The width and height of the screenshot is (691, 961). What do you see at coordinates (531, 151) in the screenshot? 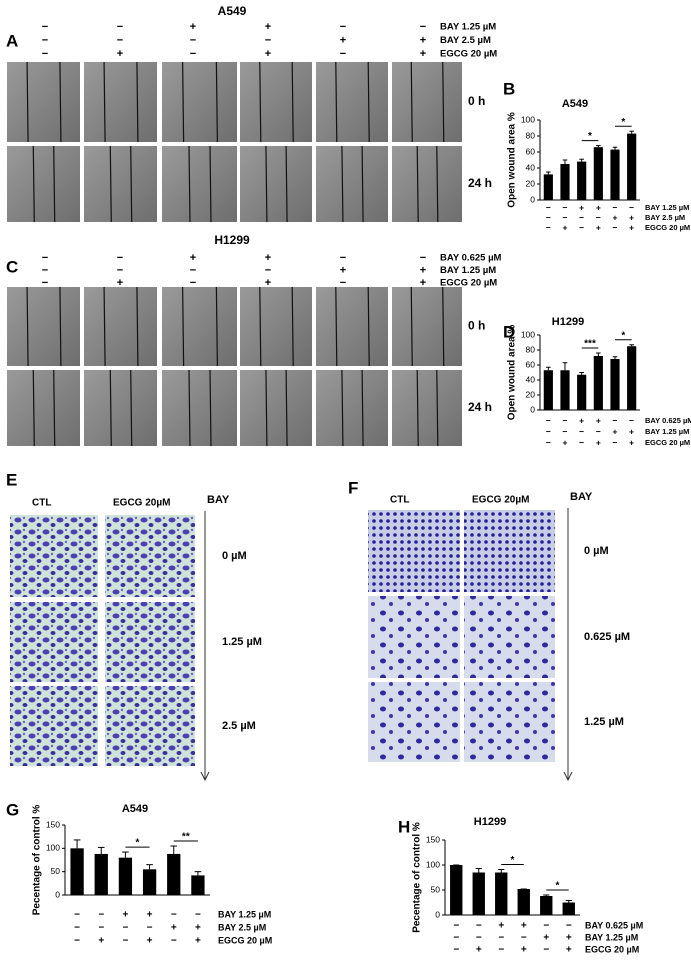
I see `y-tick-label: 60` at bounding box center [531, 151].